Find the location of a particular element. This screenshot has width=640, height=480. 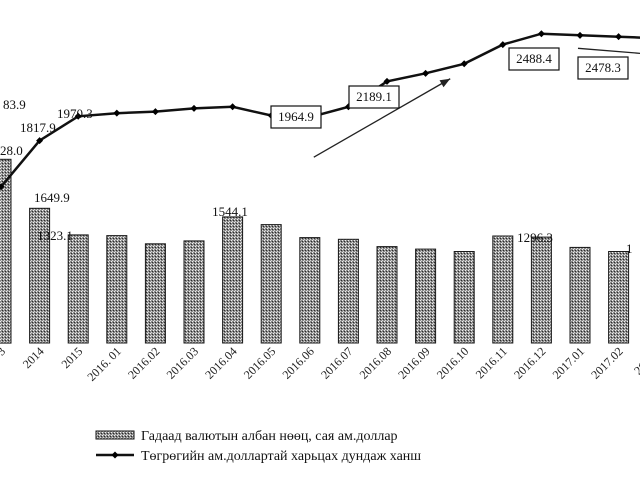

x-tick-label: 2016.11 is located at coordinates (491, 362).